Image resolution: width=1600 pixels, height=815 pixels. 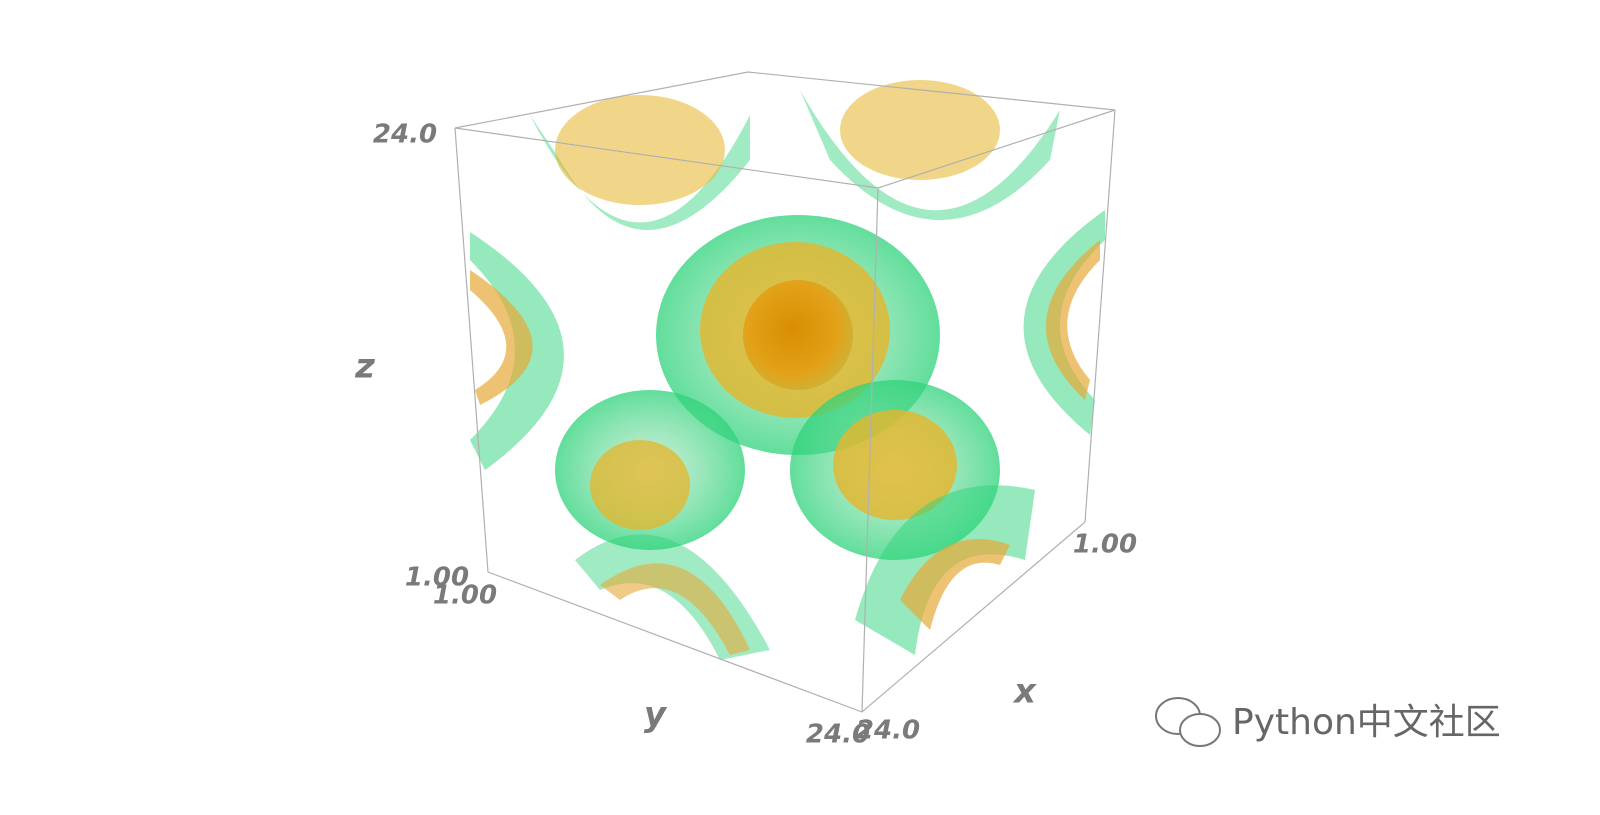 I want to click on x-axis-label: x, so click(x=1024, y=692).